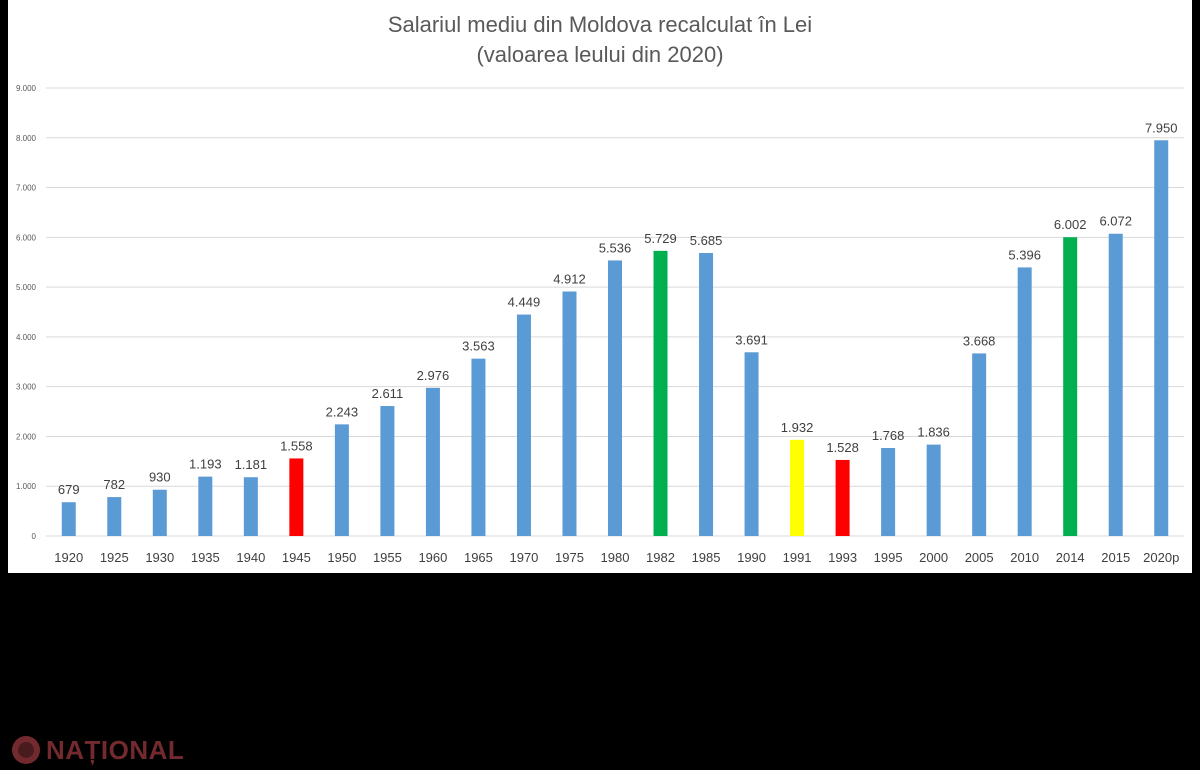 Image resolution: width=1200 pixels, height=770 pixels. Describe the element at coordinates (615, 398) in the screenshot. I see `bar-1980` at that location.